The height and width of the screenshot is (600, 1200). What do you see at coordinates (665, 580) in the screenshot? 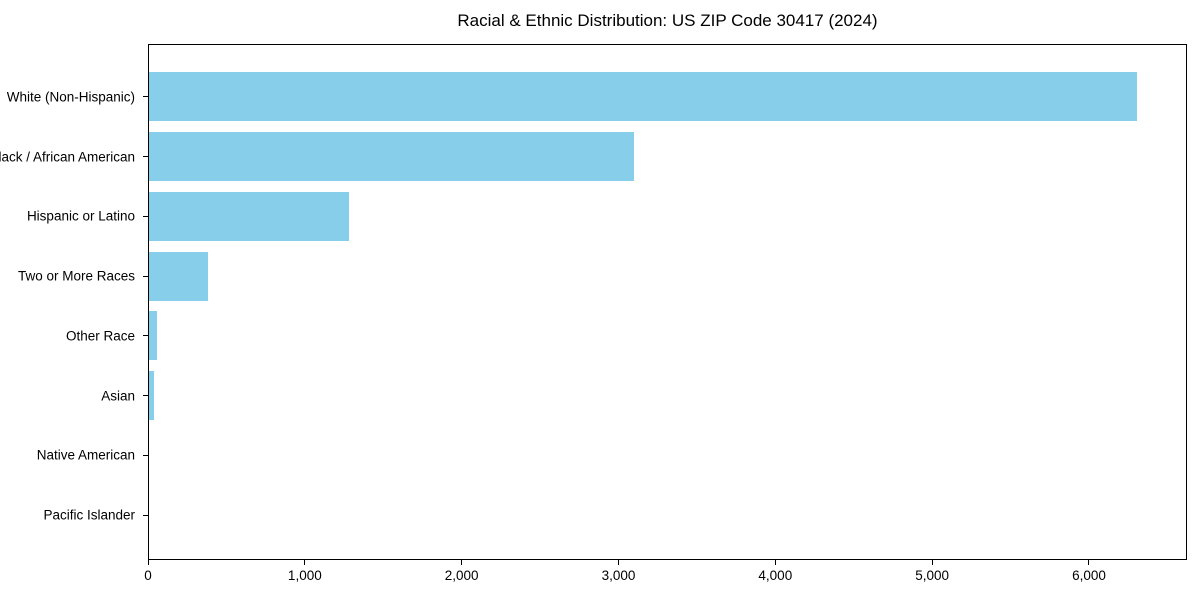
I see `x-axis: 0 1,000 2,000 3,000 4,000 5,000 6,000` at bounding box center [665, 580].